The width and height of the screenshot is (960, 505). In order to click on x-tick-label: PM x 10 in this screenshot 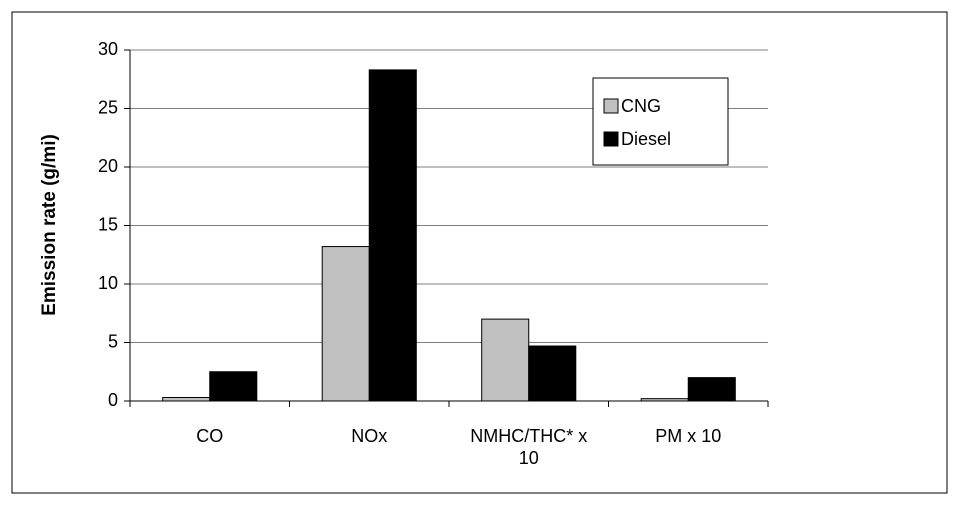, I will do `click(688, 436)`.